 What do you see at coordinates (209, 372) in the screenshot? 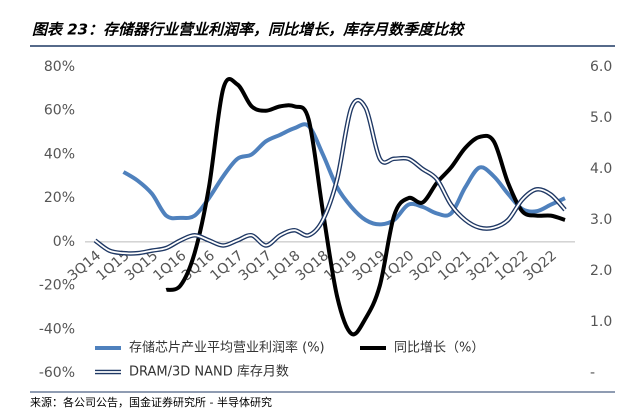
I see `legend-label: DRAM/3D NAND 库存月数` at bounding box center [209, 372].